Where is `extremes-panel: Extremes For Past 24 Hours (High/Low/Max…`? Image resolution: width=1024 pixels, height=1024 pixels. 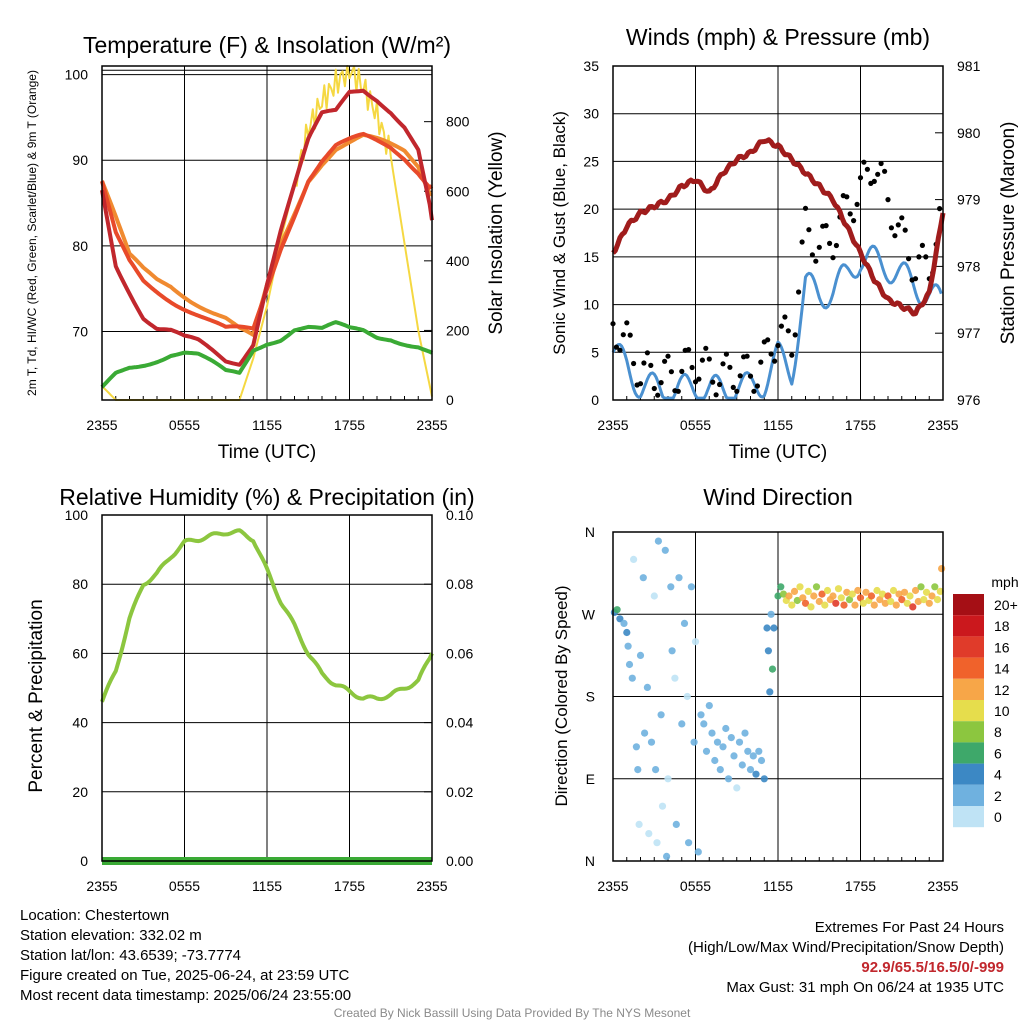 extremes-panel: Extremes For Past 24 Hours (High/Low/Max… is located at coordinates (846, 958).